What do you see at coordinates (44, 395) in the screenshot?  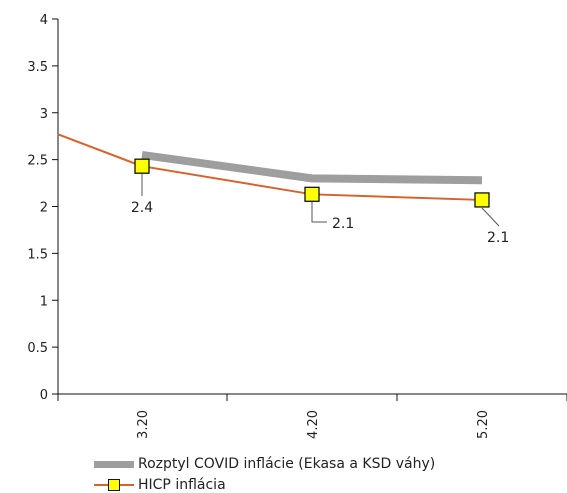 I see `y-tick-label: 0` at bounding box center [44, 395].